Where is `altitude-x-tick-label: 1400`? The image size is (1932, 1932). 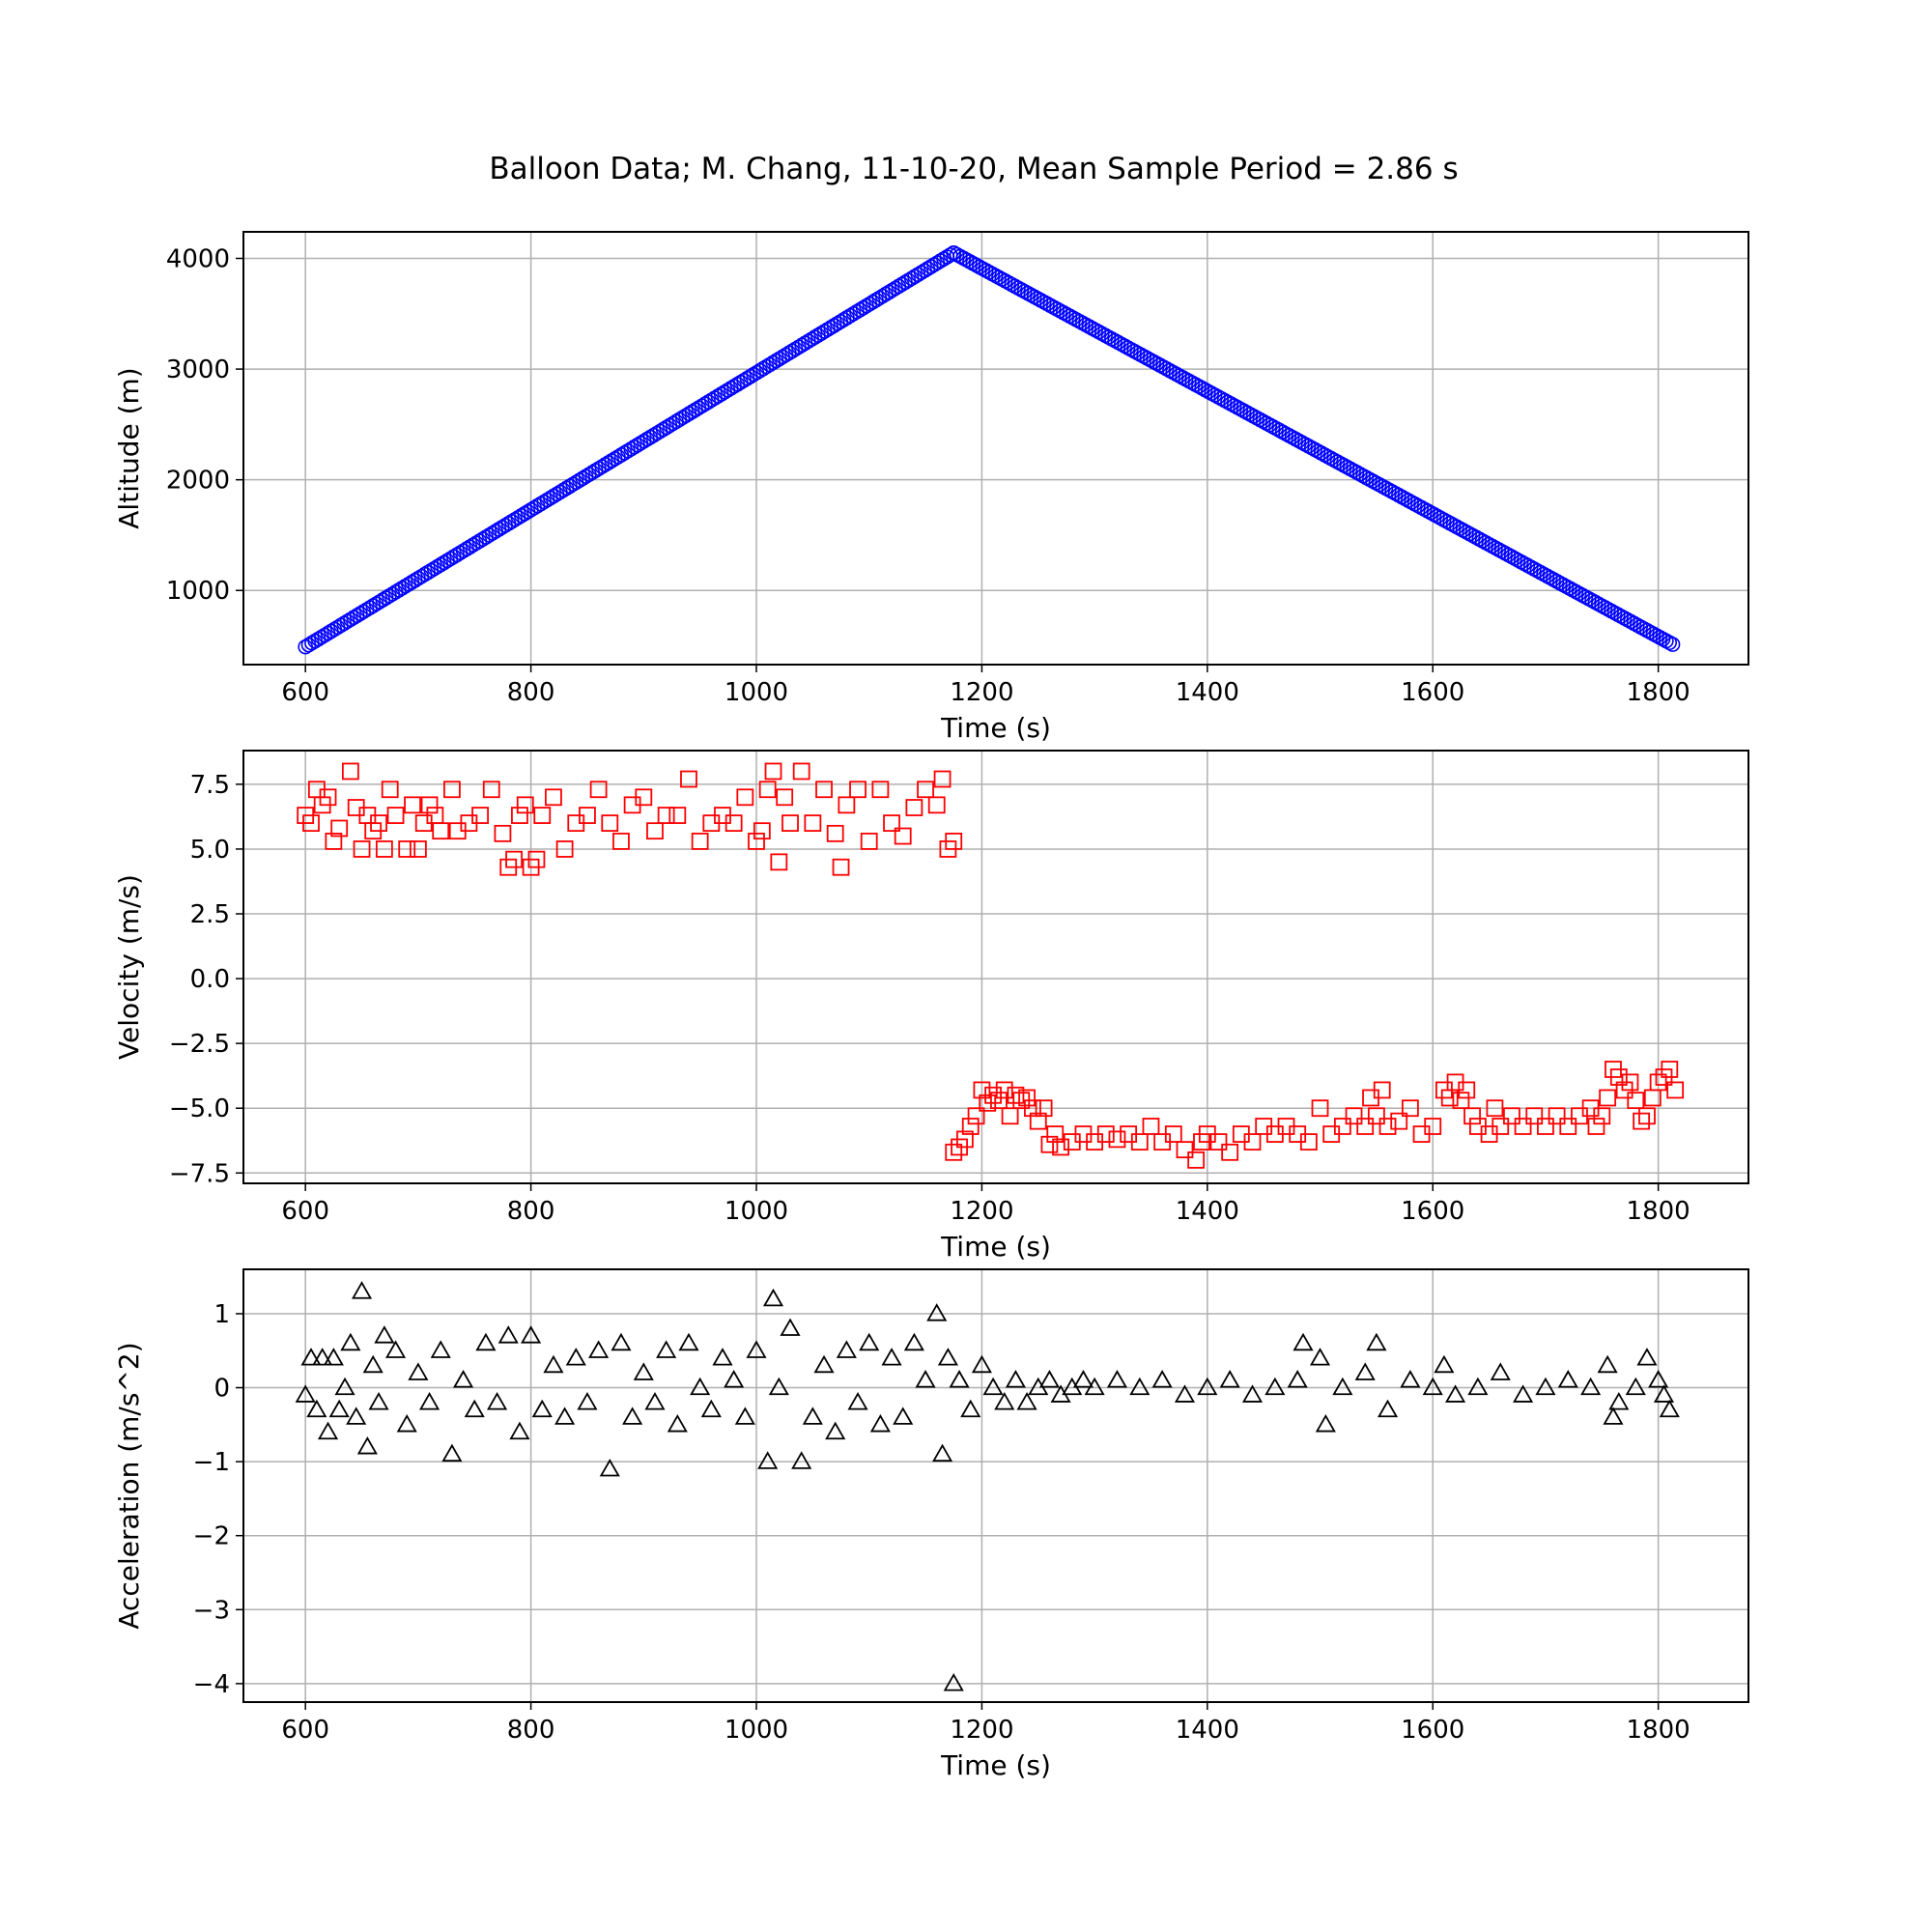
altitude-x-tick-label: 1400 is located at coordinates (1207, 692).